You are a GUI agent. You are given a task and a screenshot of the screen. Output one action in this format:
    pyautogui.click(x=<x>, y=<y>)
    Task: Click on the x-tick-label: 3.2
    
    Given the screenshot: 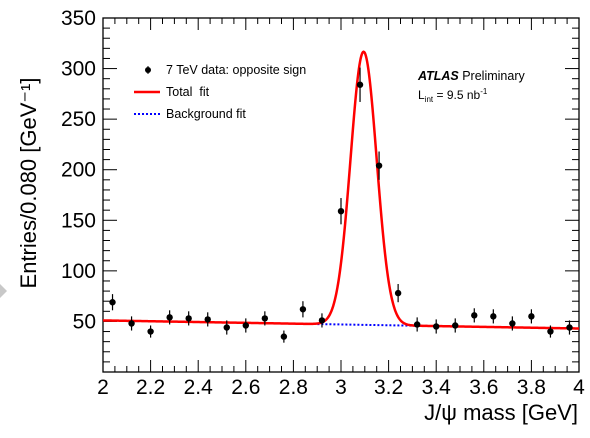 What is the action you would take?
    pyautogui.click(x=388, y=387)
    